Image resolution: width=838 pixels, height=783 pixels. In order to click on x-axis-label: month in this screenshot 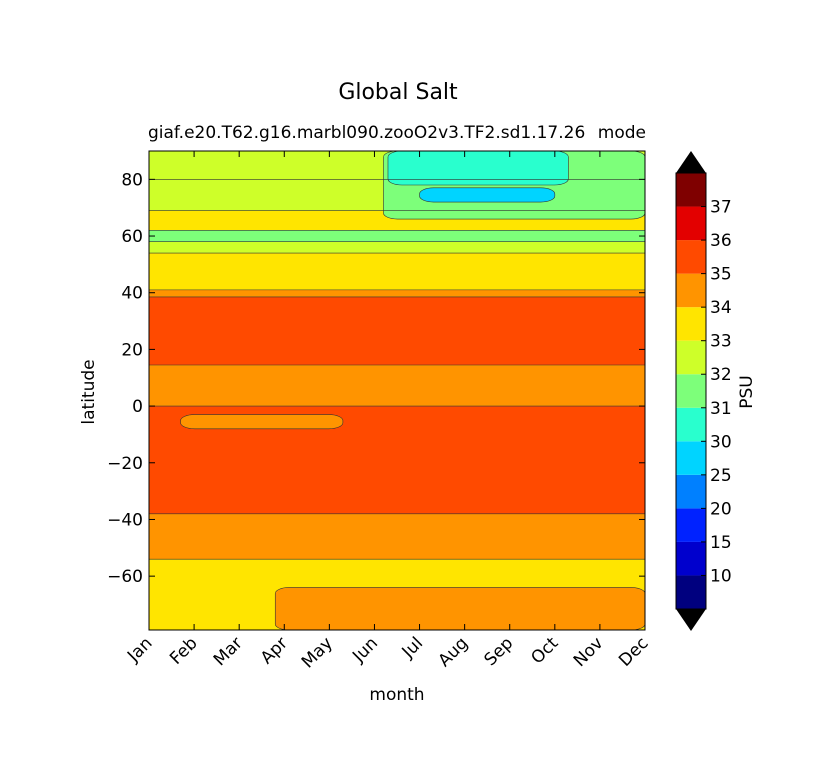, I will do `click(396, 695)`.